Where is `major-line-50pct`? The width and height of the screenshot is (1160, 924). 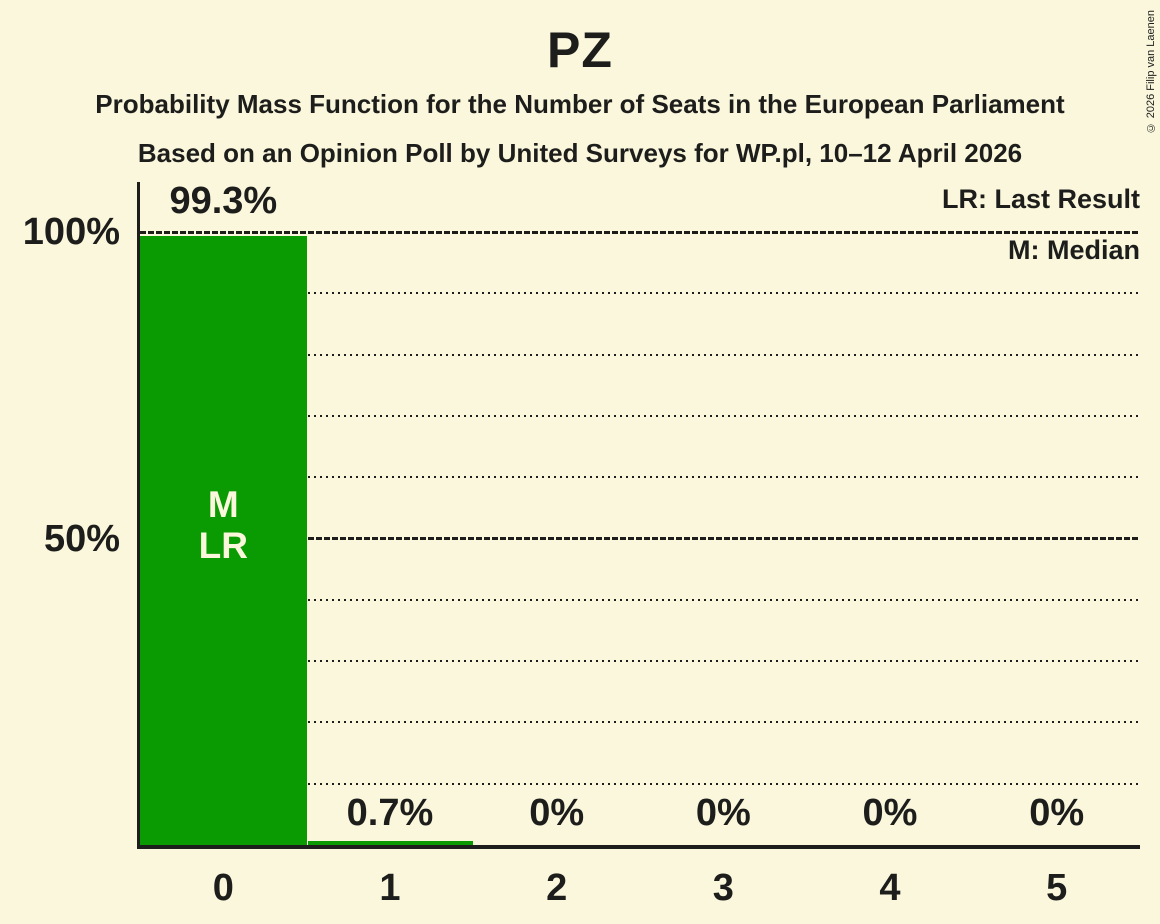 major-line-50pct is located at coordinates (640, 538).